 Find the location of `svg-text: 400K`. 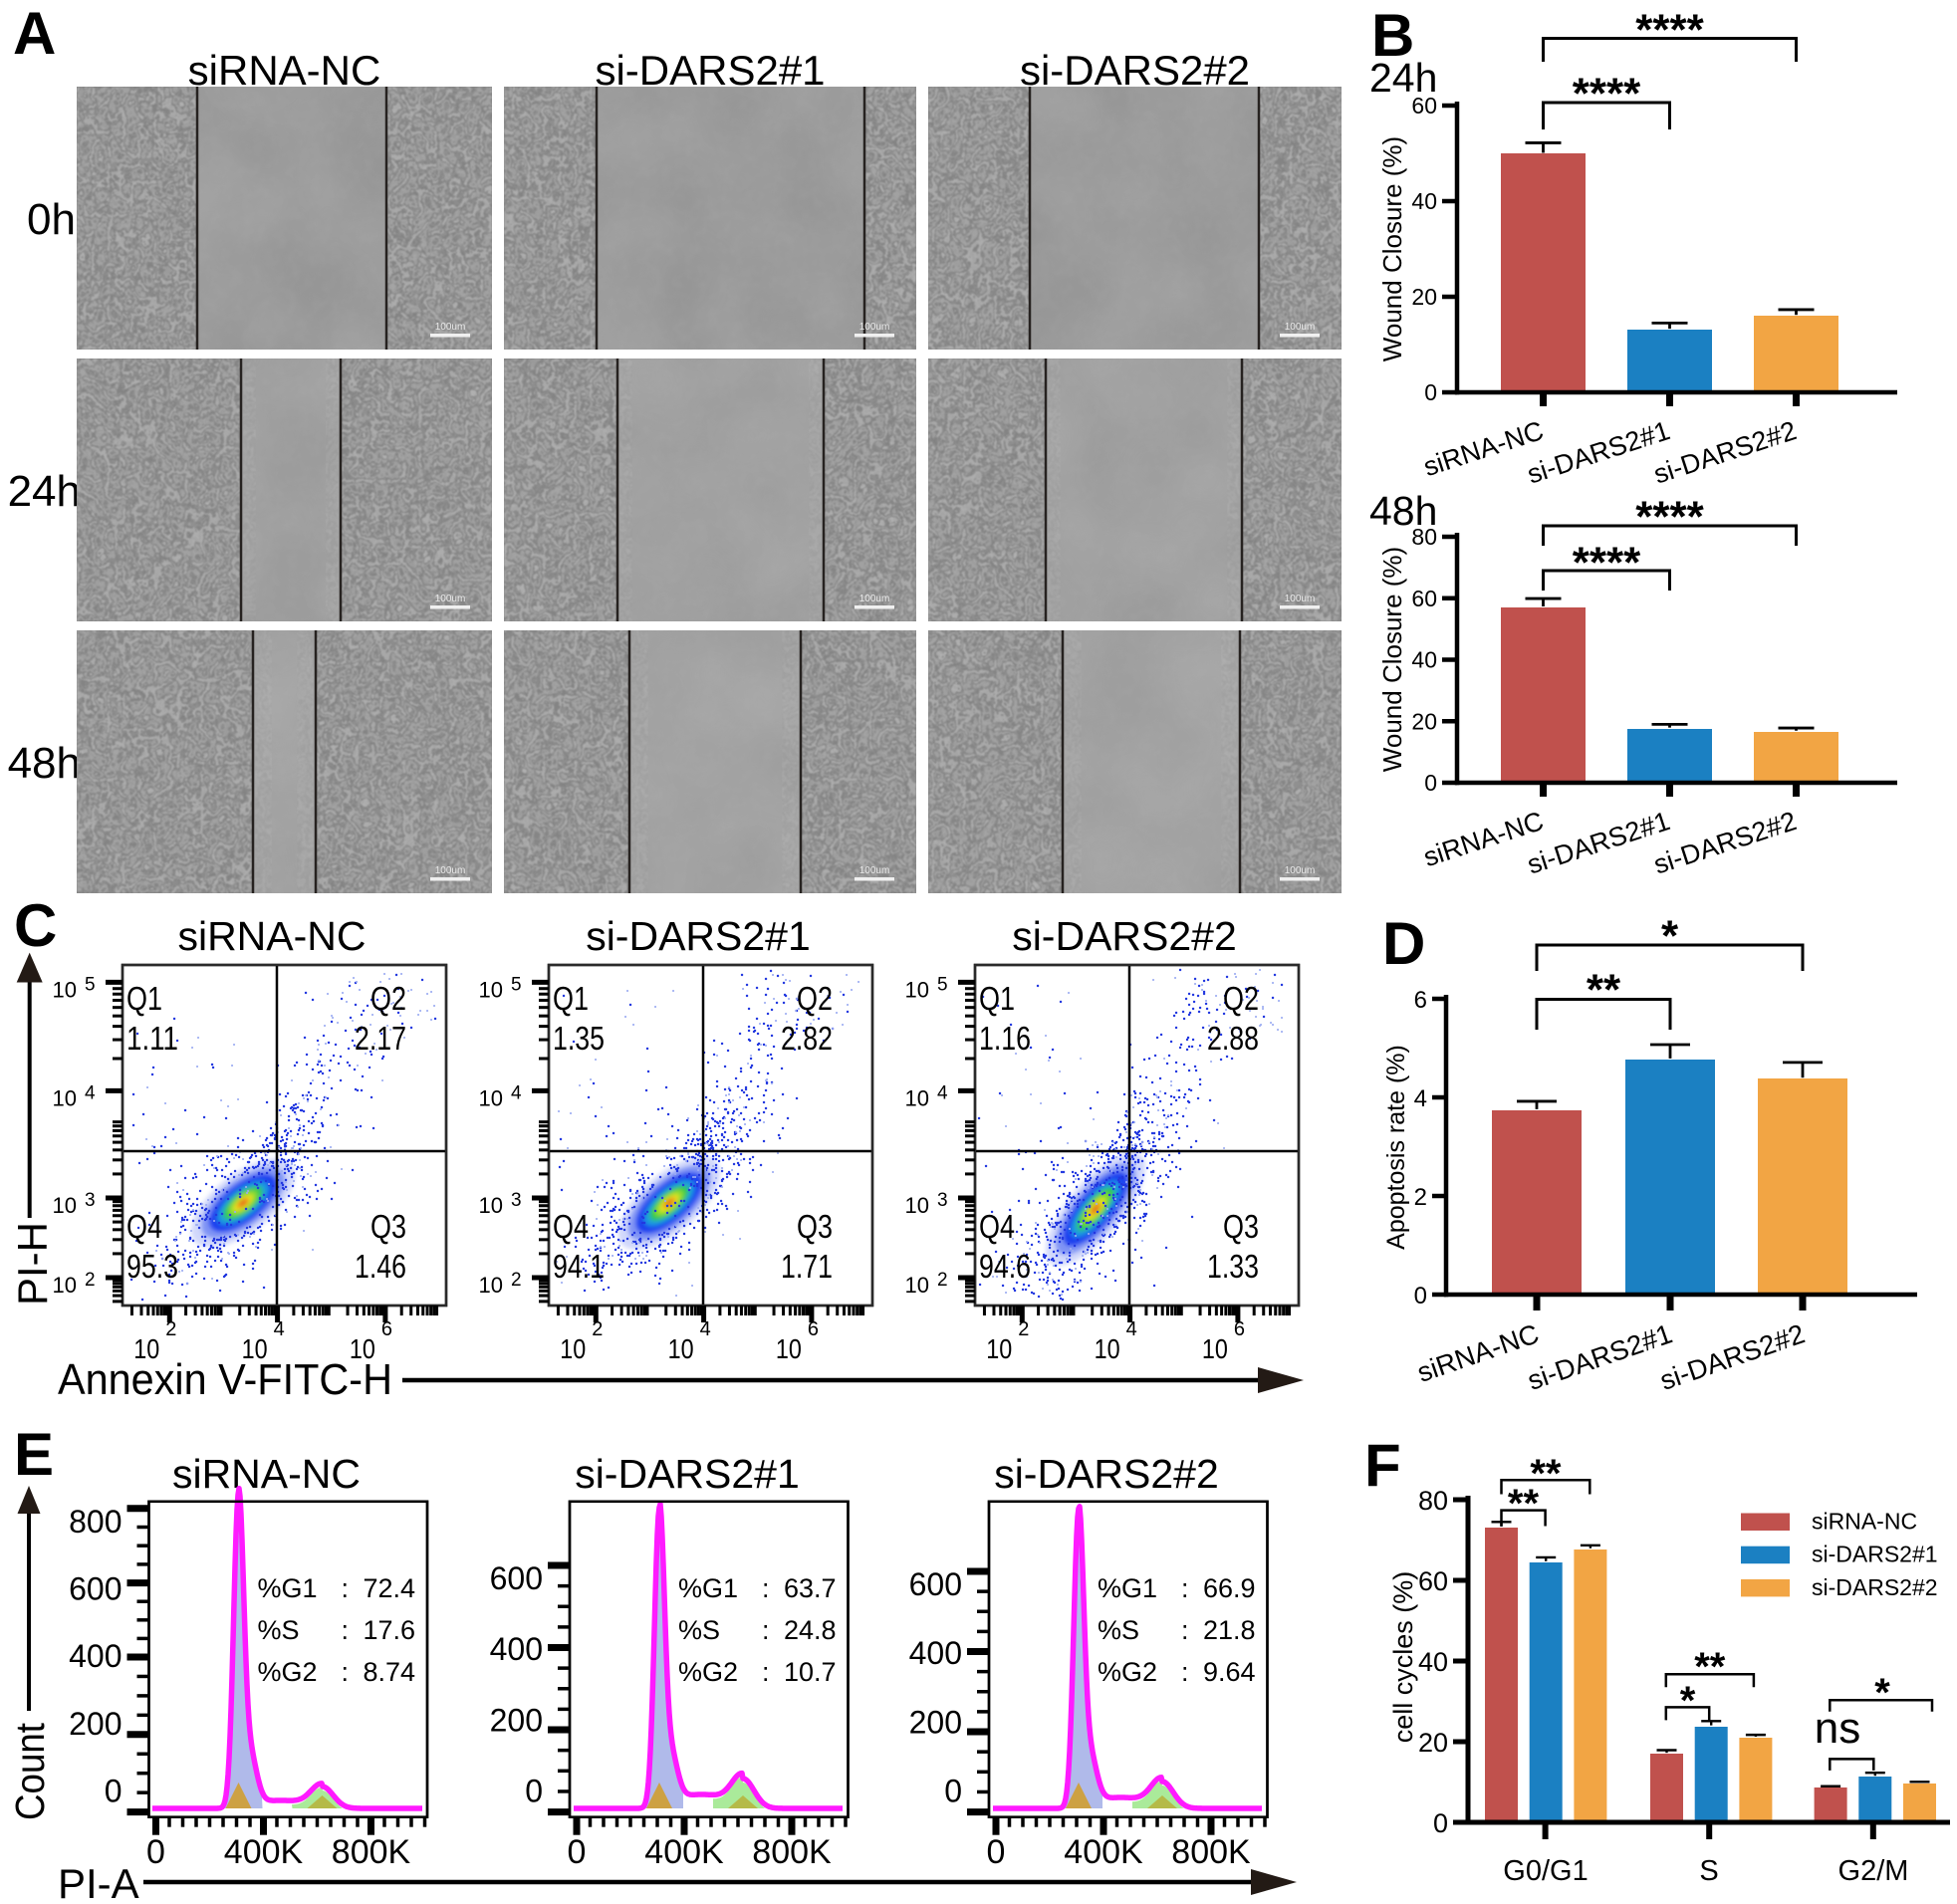

svg-text: 400K is located at coordinates (264, 1852).